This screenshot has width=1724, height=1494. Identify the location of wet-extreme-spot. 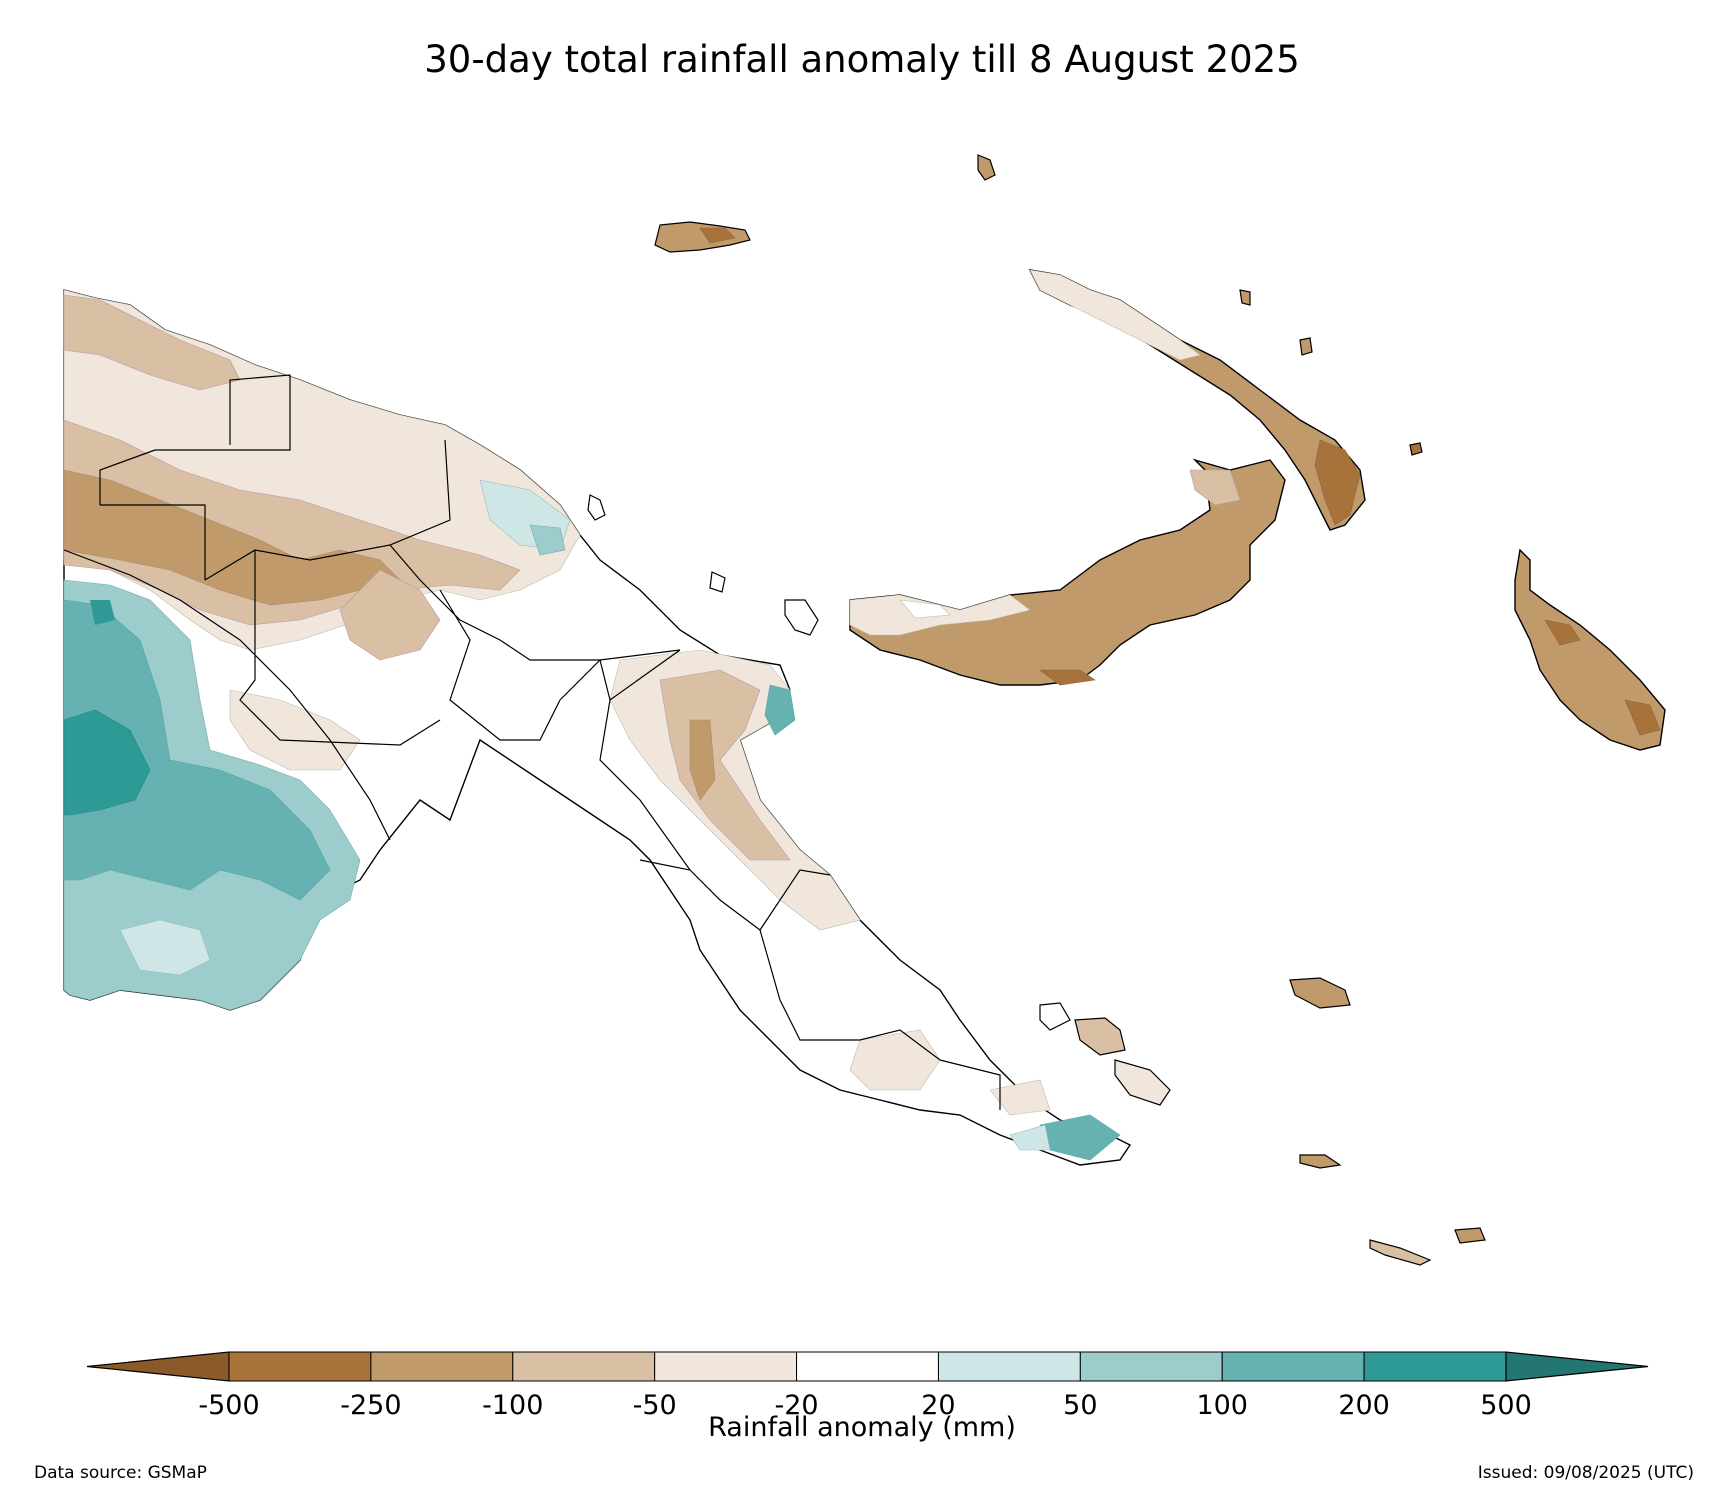
(102, 612).